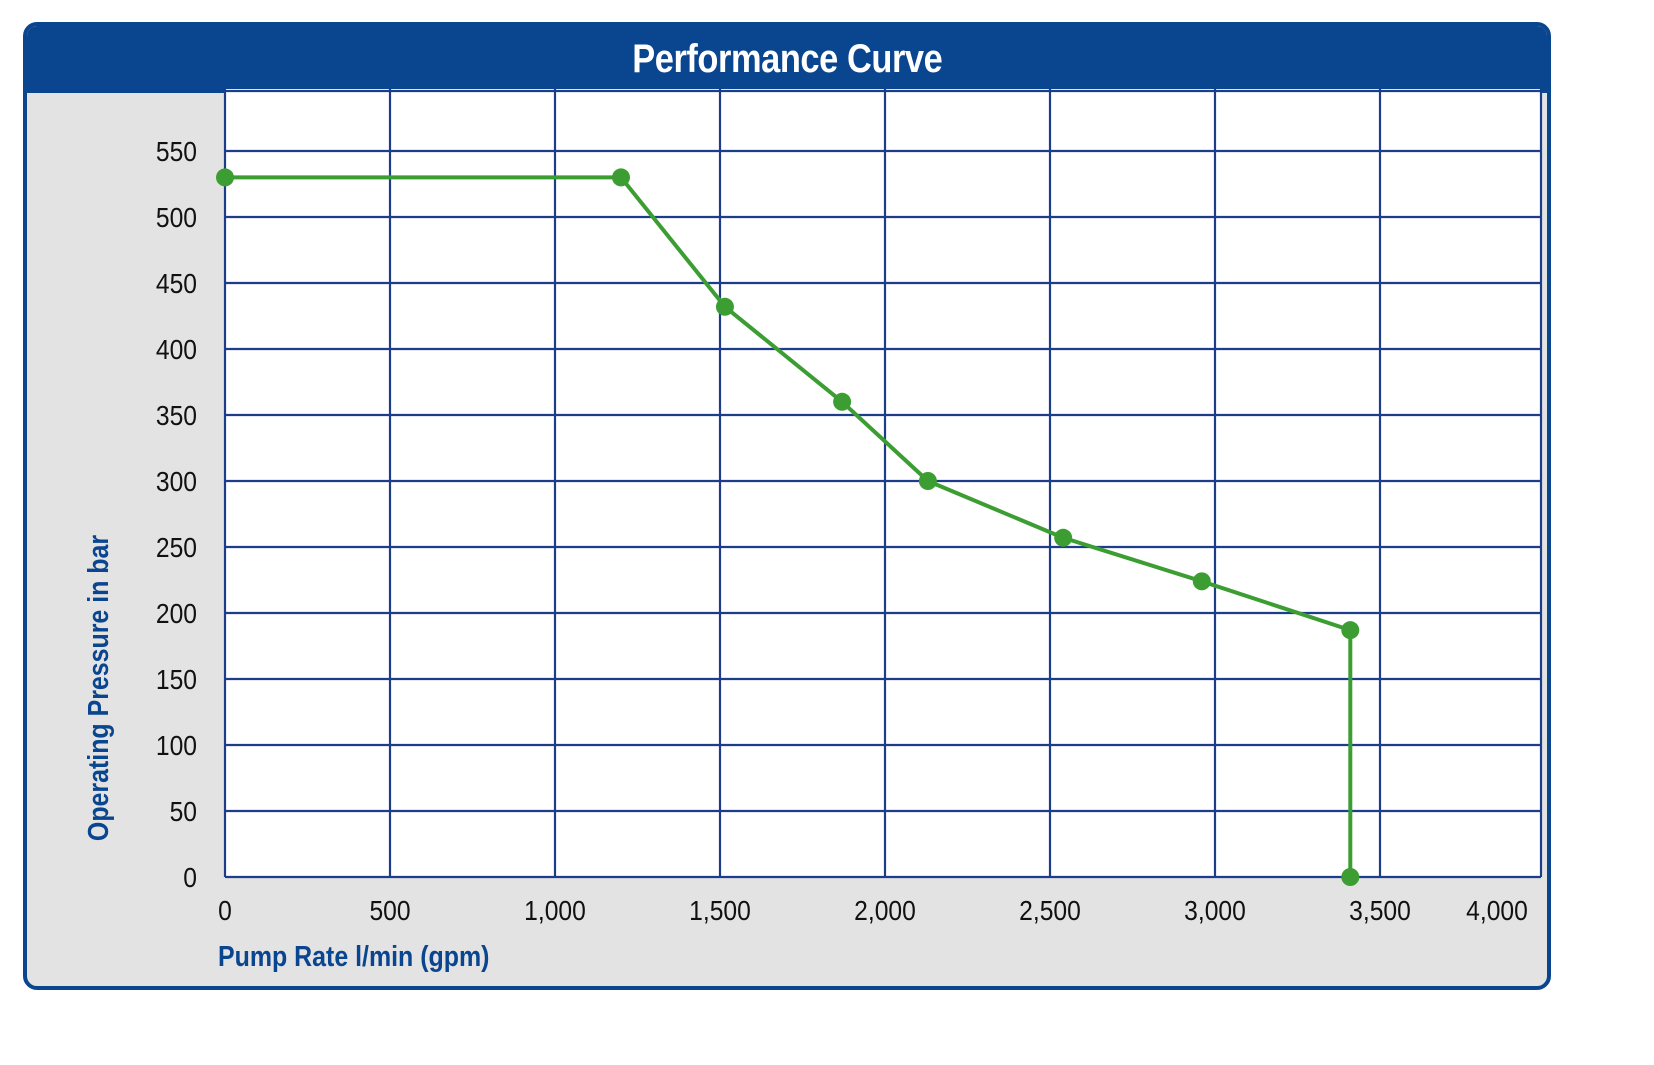 Image resolution: width=1654 pixels, height=1065 pixels. Describe the element at coordinates (225, 911) in the screenshot. I see `x-tick-label: 0` at that location.